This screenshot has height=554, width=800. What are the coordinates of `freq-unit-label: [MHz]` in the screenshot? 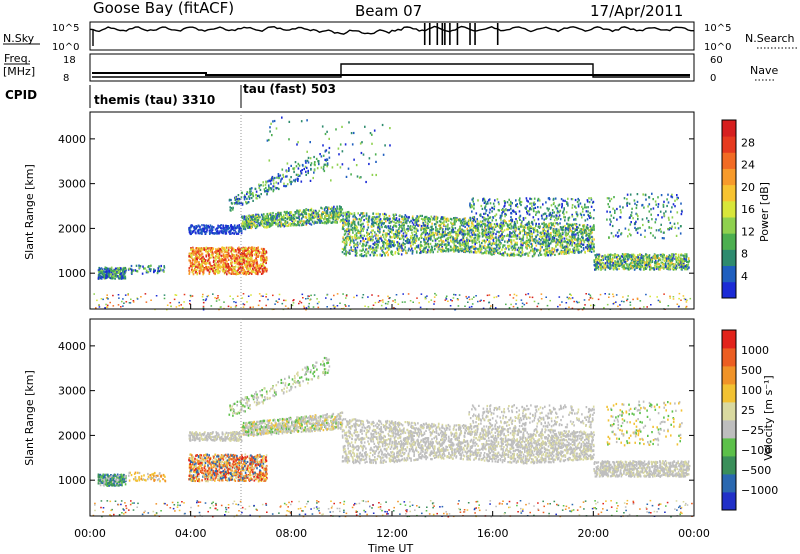 It's located at (19, 71).